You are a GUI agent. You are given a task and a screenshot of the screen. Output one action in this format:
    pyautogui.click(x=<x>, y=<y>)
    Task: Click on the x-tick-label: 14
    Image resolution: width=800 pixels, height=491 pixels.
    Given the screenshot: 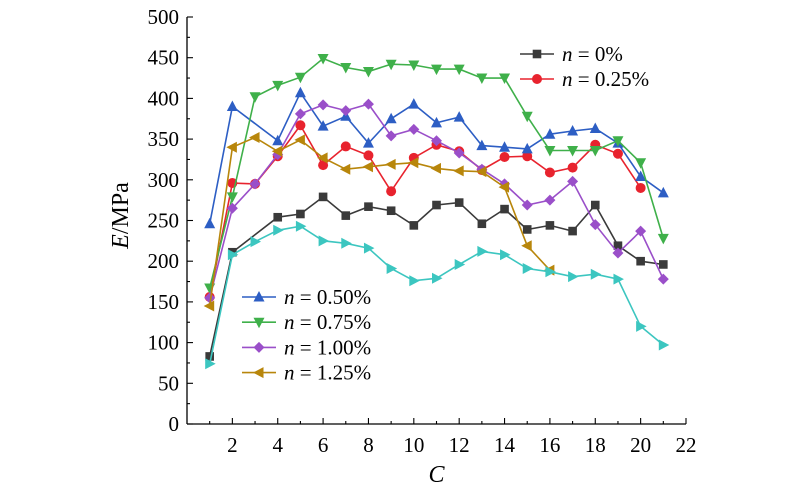 What is the action you would take?
    pyautogui.click(x=505, y=445)
    